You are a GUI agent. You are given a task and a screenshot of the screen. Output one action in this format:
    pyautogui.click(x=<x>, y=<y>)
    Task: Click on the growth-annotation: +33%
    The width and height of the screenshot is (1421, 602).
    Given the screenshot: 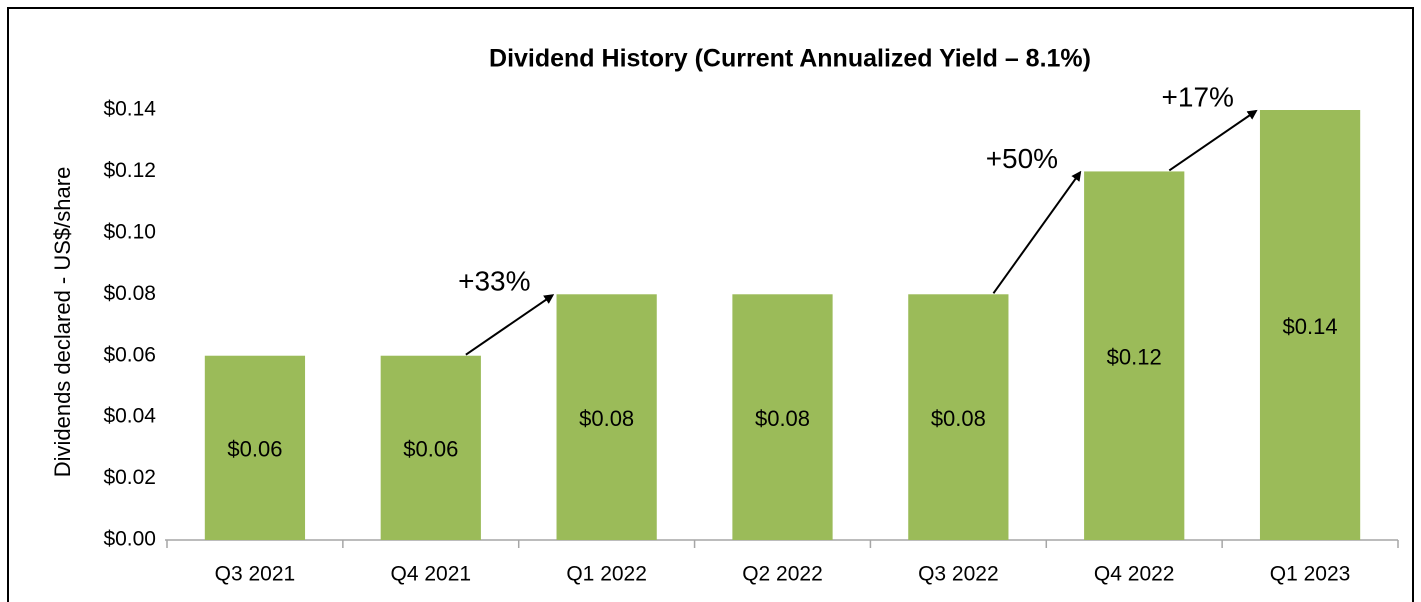 What is the action you would take?
    pyautogui.click(x=494, y=281)
    